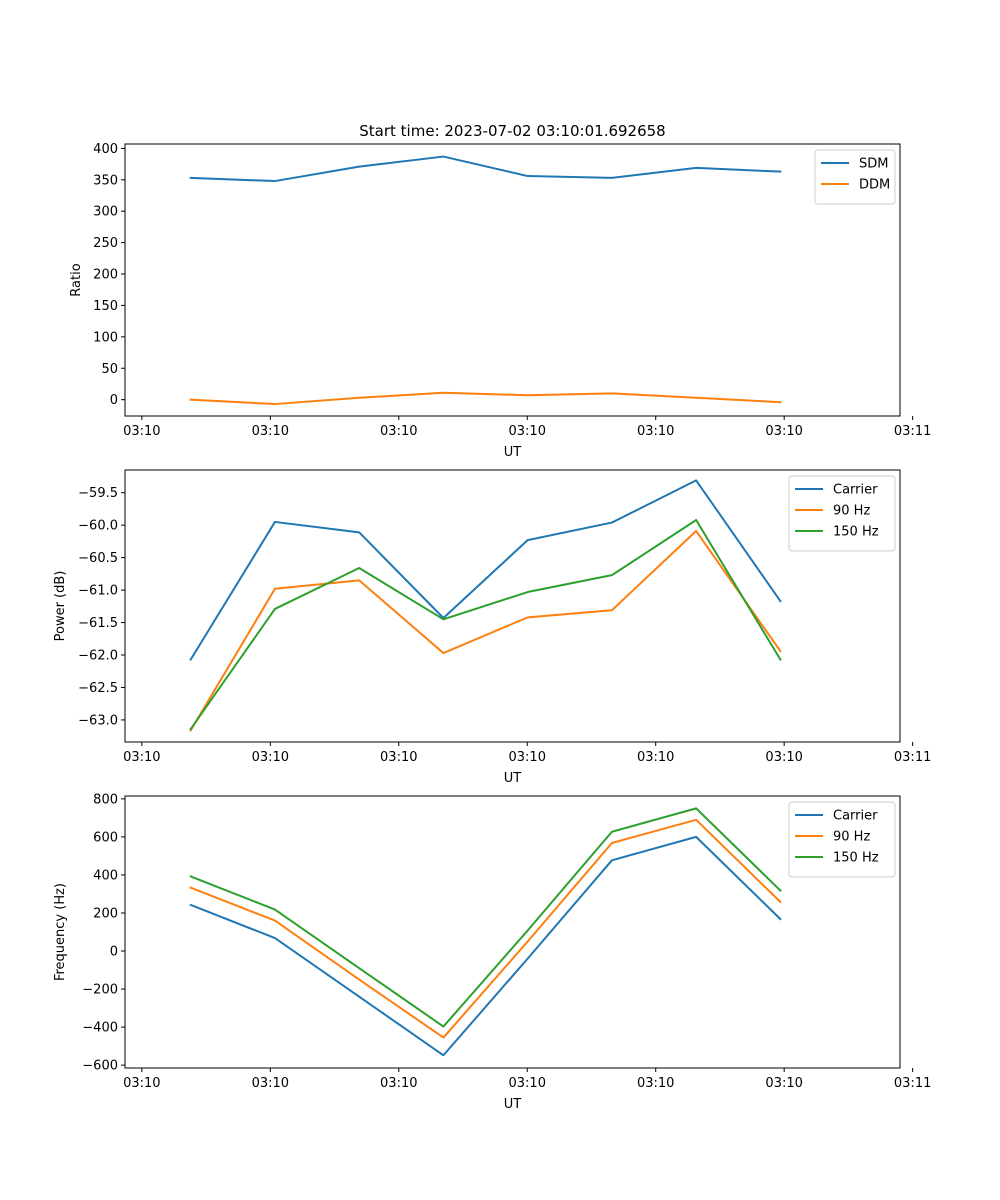 Image resolution: width=1000 pixels, height=1200 pixels. What do you see at coordinates (76, 279) in the screenshot?
I see `y-axis-label: Ratio` at bounding box center [76, 279].